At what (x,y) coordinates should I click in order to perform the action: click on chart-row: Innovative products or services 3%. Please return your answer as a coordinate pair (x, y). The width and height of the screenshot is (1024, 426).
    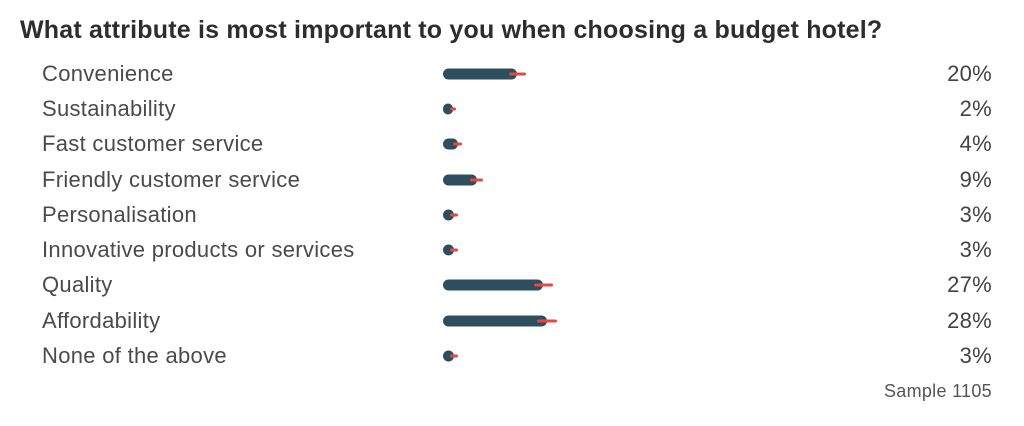
    Looking at the image, I should click on (517, 249).